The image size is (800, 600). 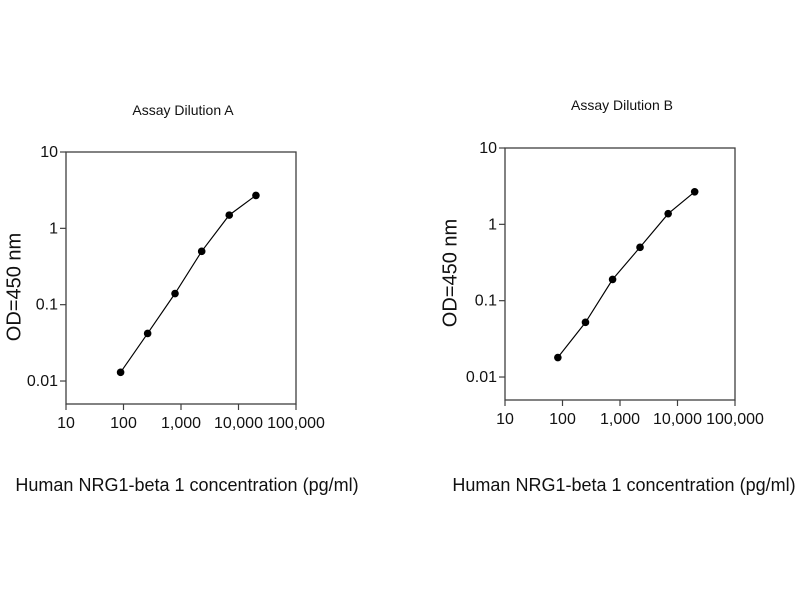 What do you see at coordinates (622, 105) in the screenshot?
I see `chart-b-title: Assay Dilution B` at bounding box center [622, 105].